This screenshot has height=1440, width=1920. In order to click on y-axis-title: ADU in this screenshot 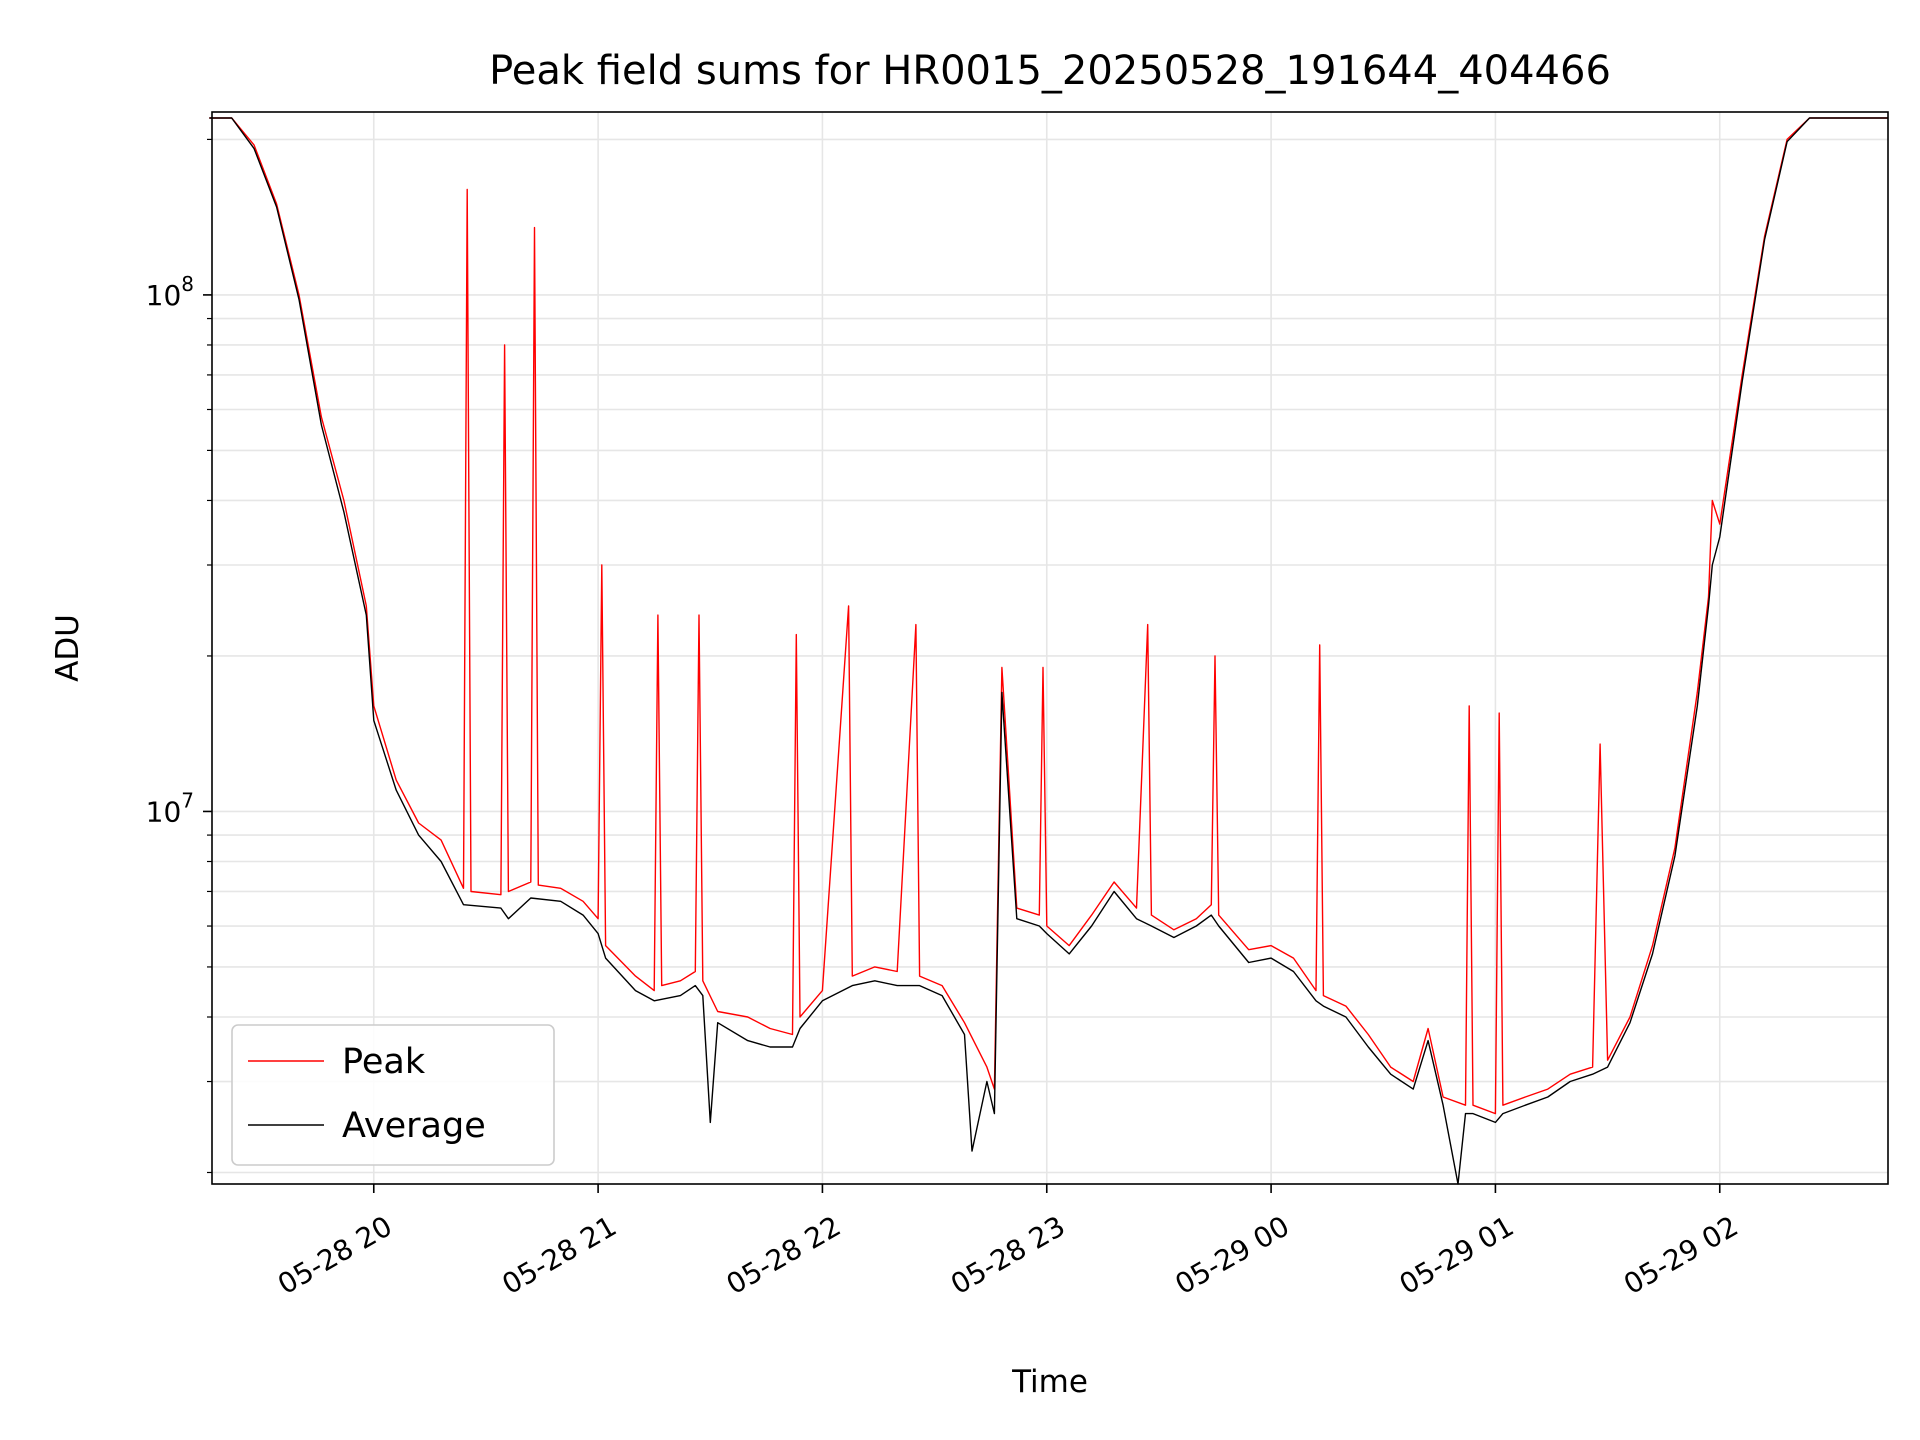, I will do `click(68, 648)`.